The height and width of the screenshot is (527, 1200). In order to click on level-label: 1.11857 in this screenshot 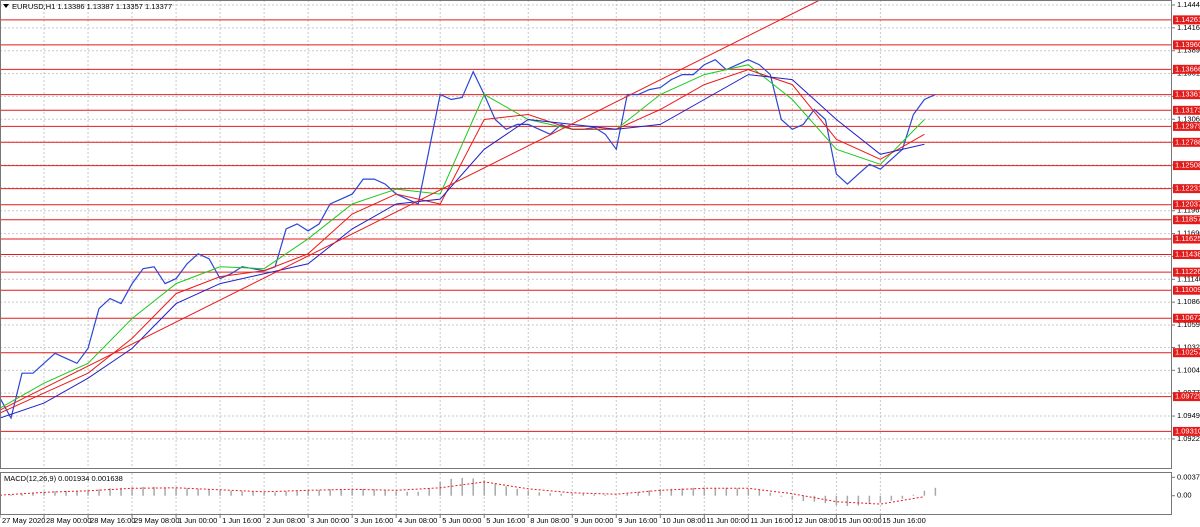, I will do `click(1187, 219)`.